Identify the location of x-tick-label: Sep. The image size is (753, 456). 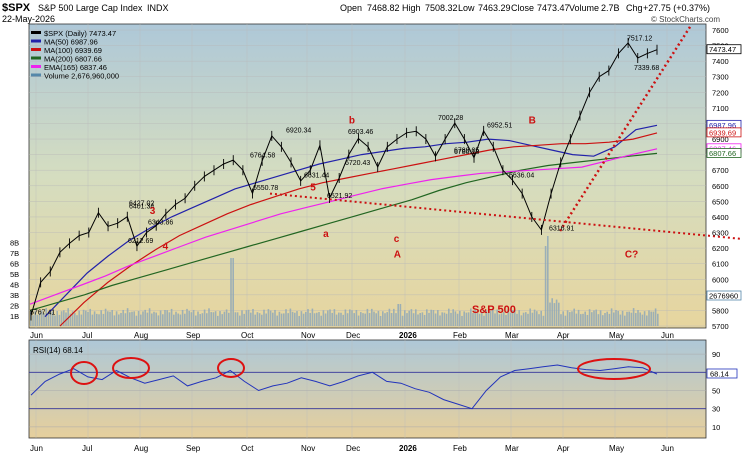
(193, 448).